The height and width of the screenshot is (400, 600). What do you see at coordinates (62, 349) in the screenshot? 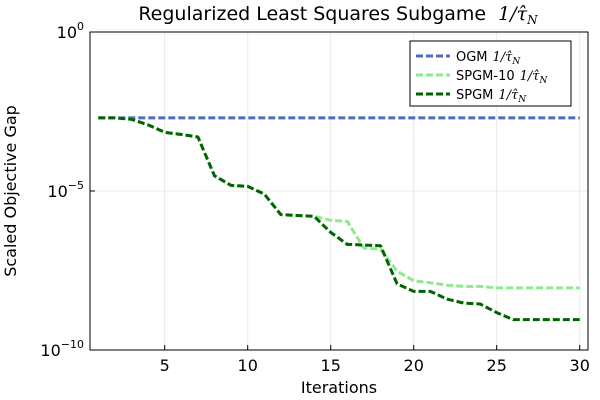
I see `y-tick-label: 10⁻¹⁰` at bounding box center [62, 349].